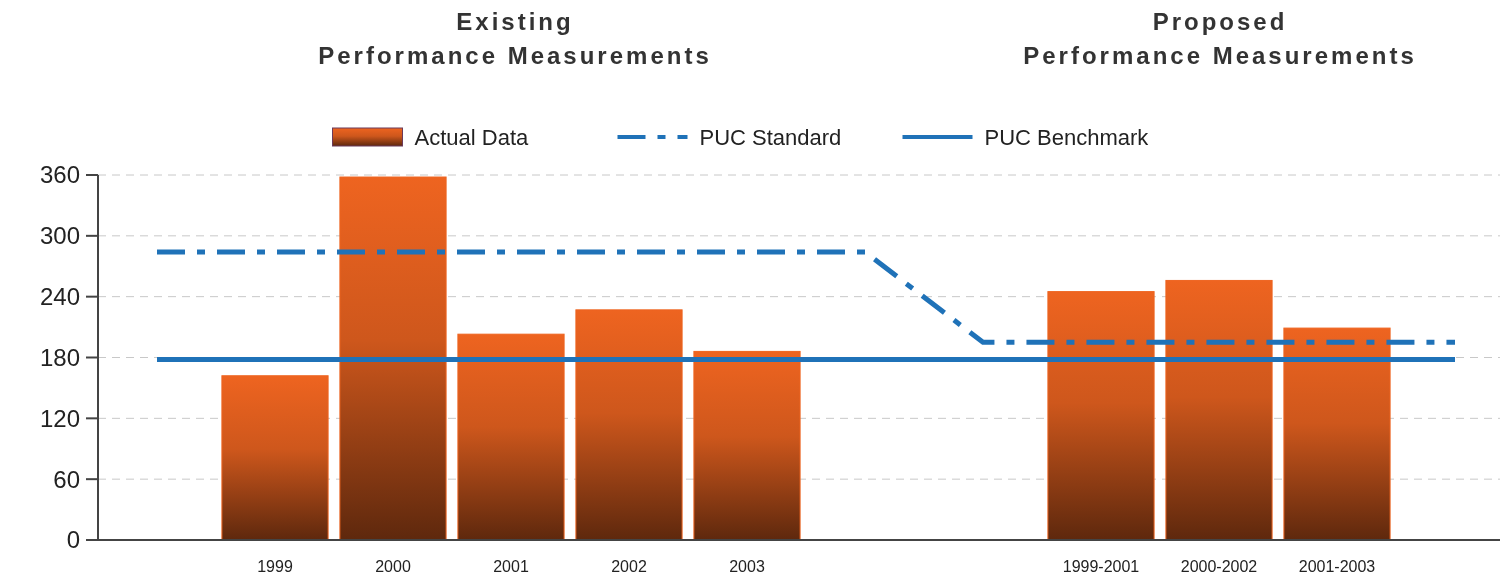  Describe the element at coordinates (393, 566) in the screenshot. I see `x-tick-label: 2000` at that location.